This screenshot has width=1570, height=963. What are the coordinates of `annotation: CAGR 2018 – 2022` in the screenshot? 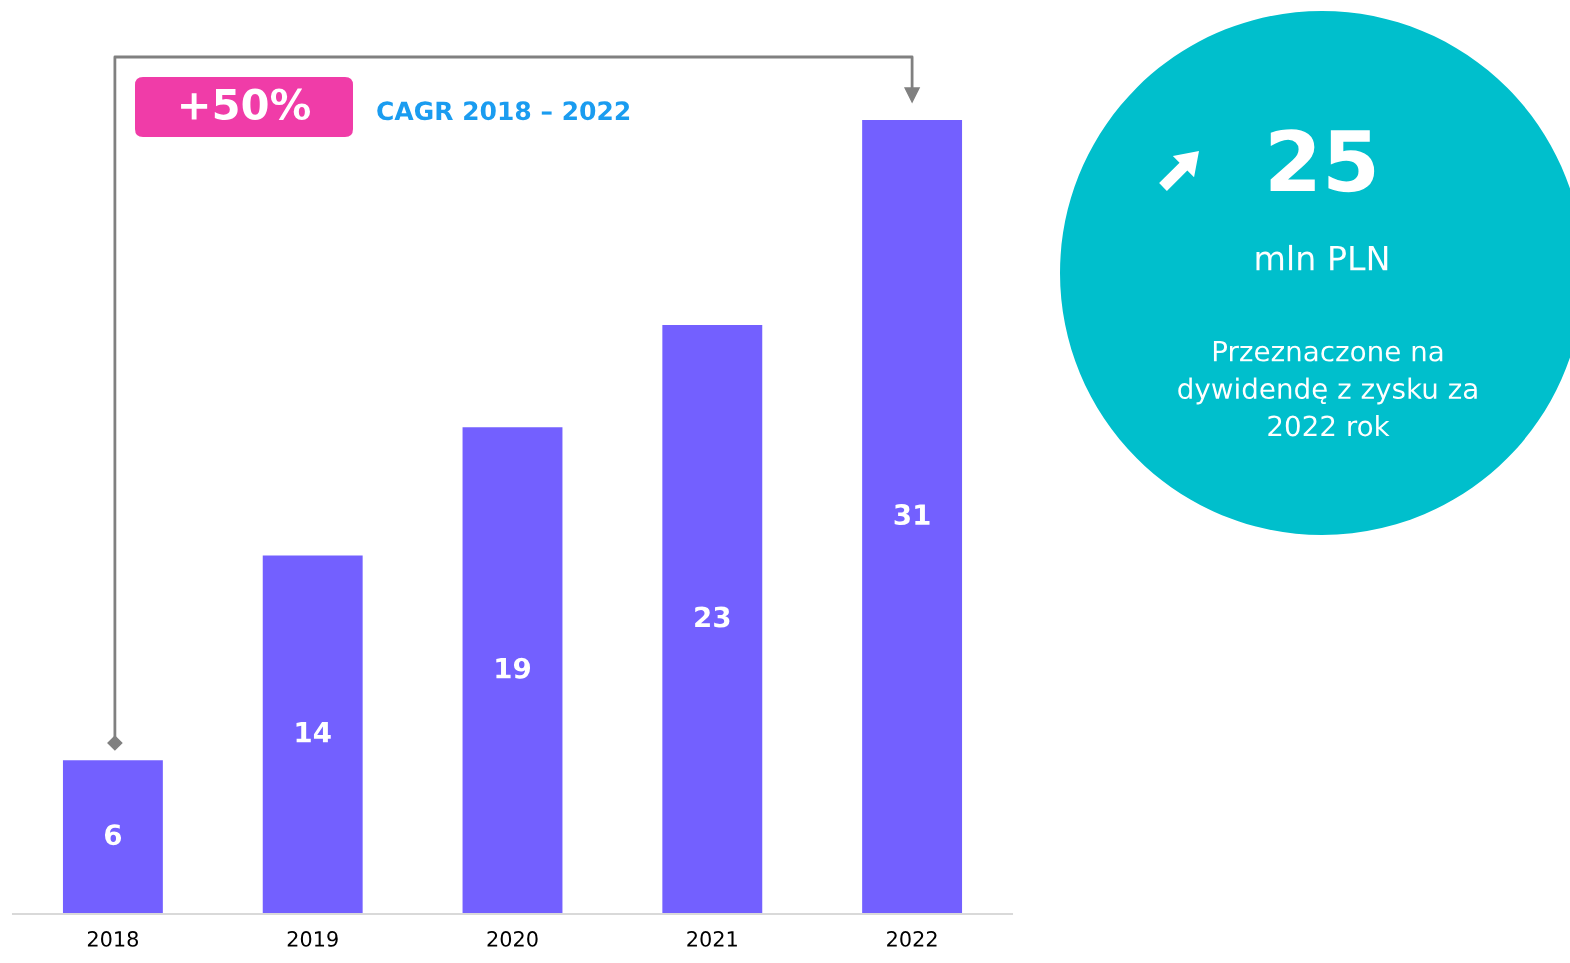 It's located at (503, 111).